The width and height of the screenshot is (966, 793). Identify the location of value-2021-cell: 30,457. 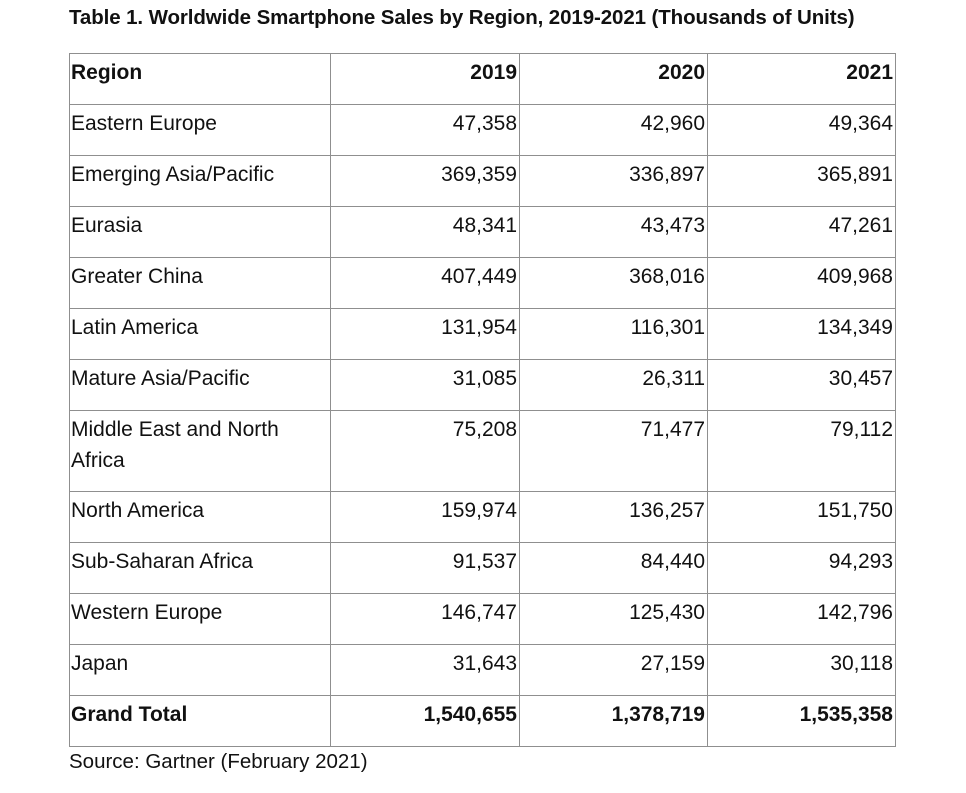
(801, 385).